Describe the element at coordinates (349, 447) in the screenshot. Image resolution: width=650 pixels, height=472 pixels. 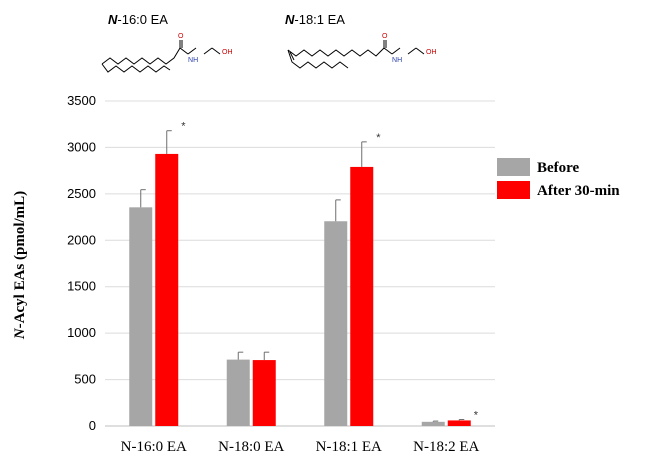
I see `x-category-label: N-18:1 EA` at that location.